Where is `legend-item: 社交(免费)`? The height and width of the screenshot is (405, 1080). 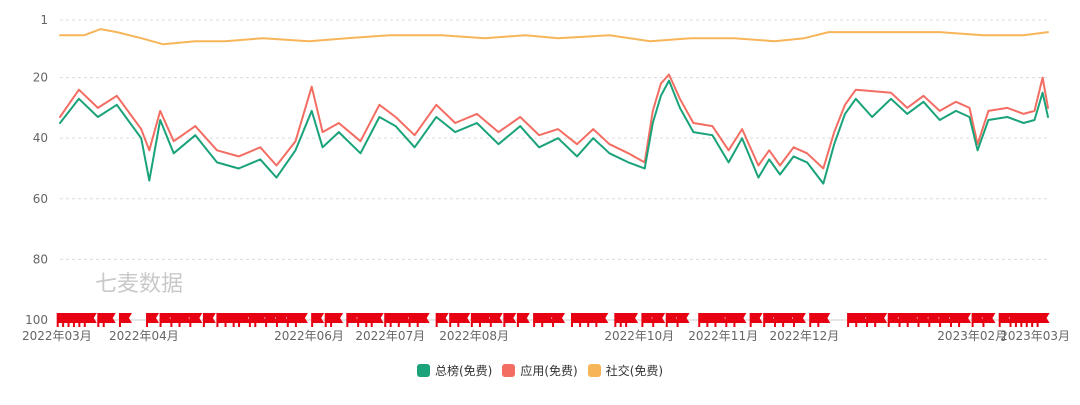
legend-item: 社交(免费) is located at coordinates (625, 370).